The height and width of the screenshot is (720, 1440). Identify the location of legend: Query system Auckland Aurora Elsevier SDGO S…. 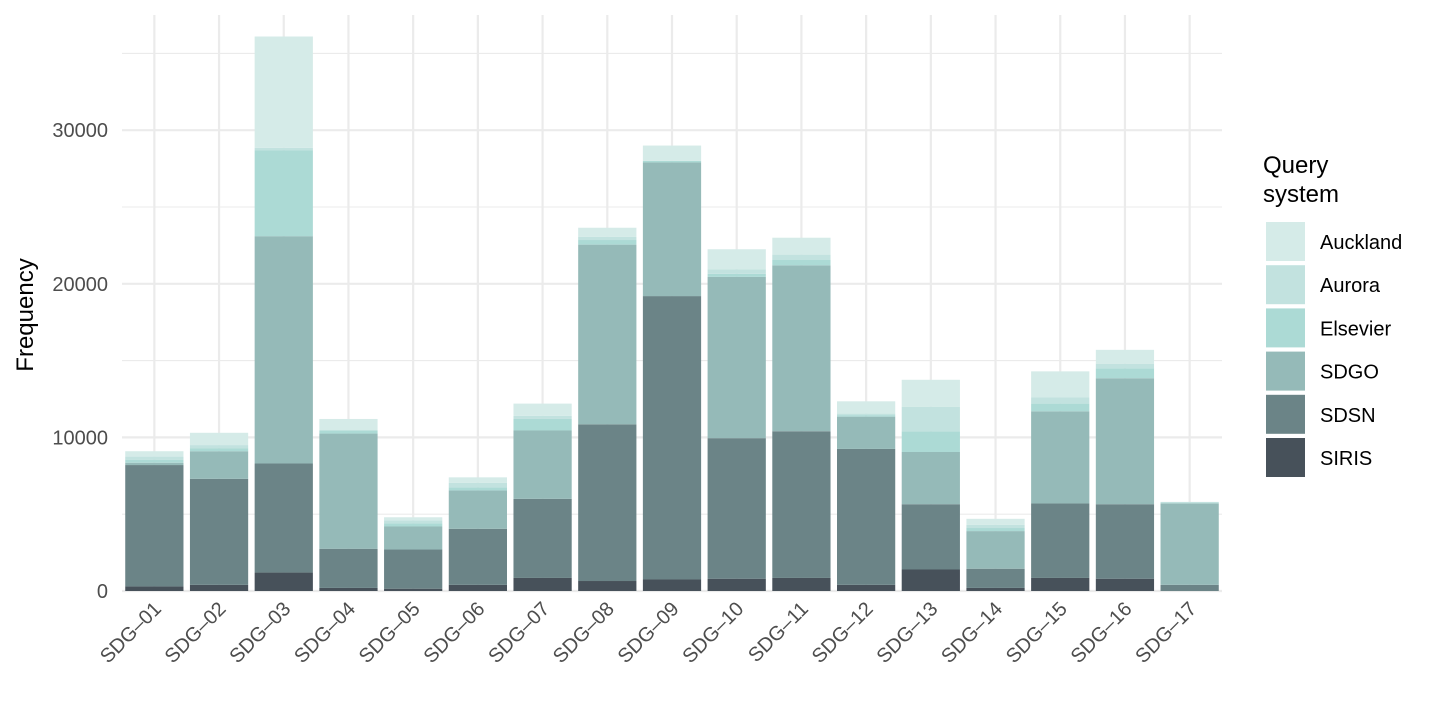
(1332, 314).